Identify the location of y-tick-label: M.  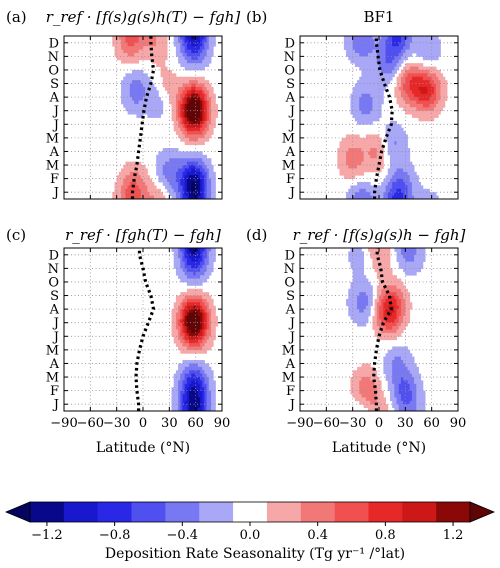
(52, 166).